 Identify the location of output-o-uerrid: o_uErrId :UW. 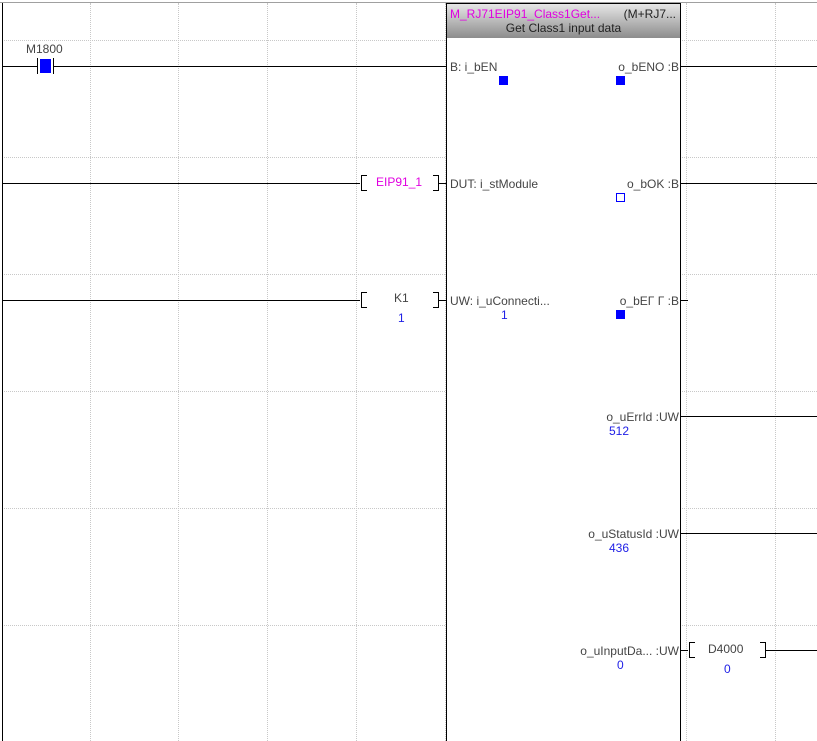
(642, 417).